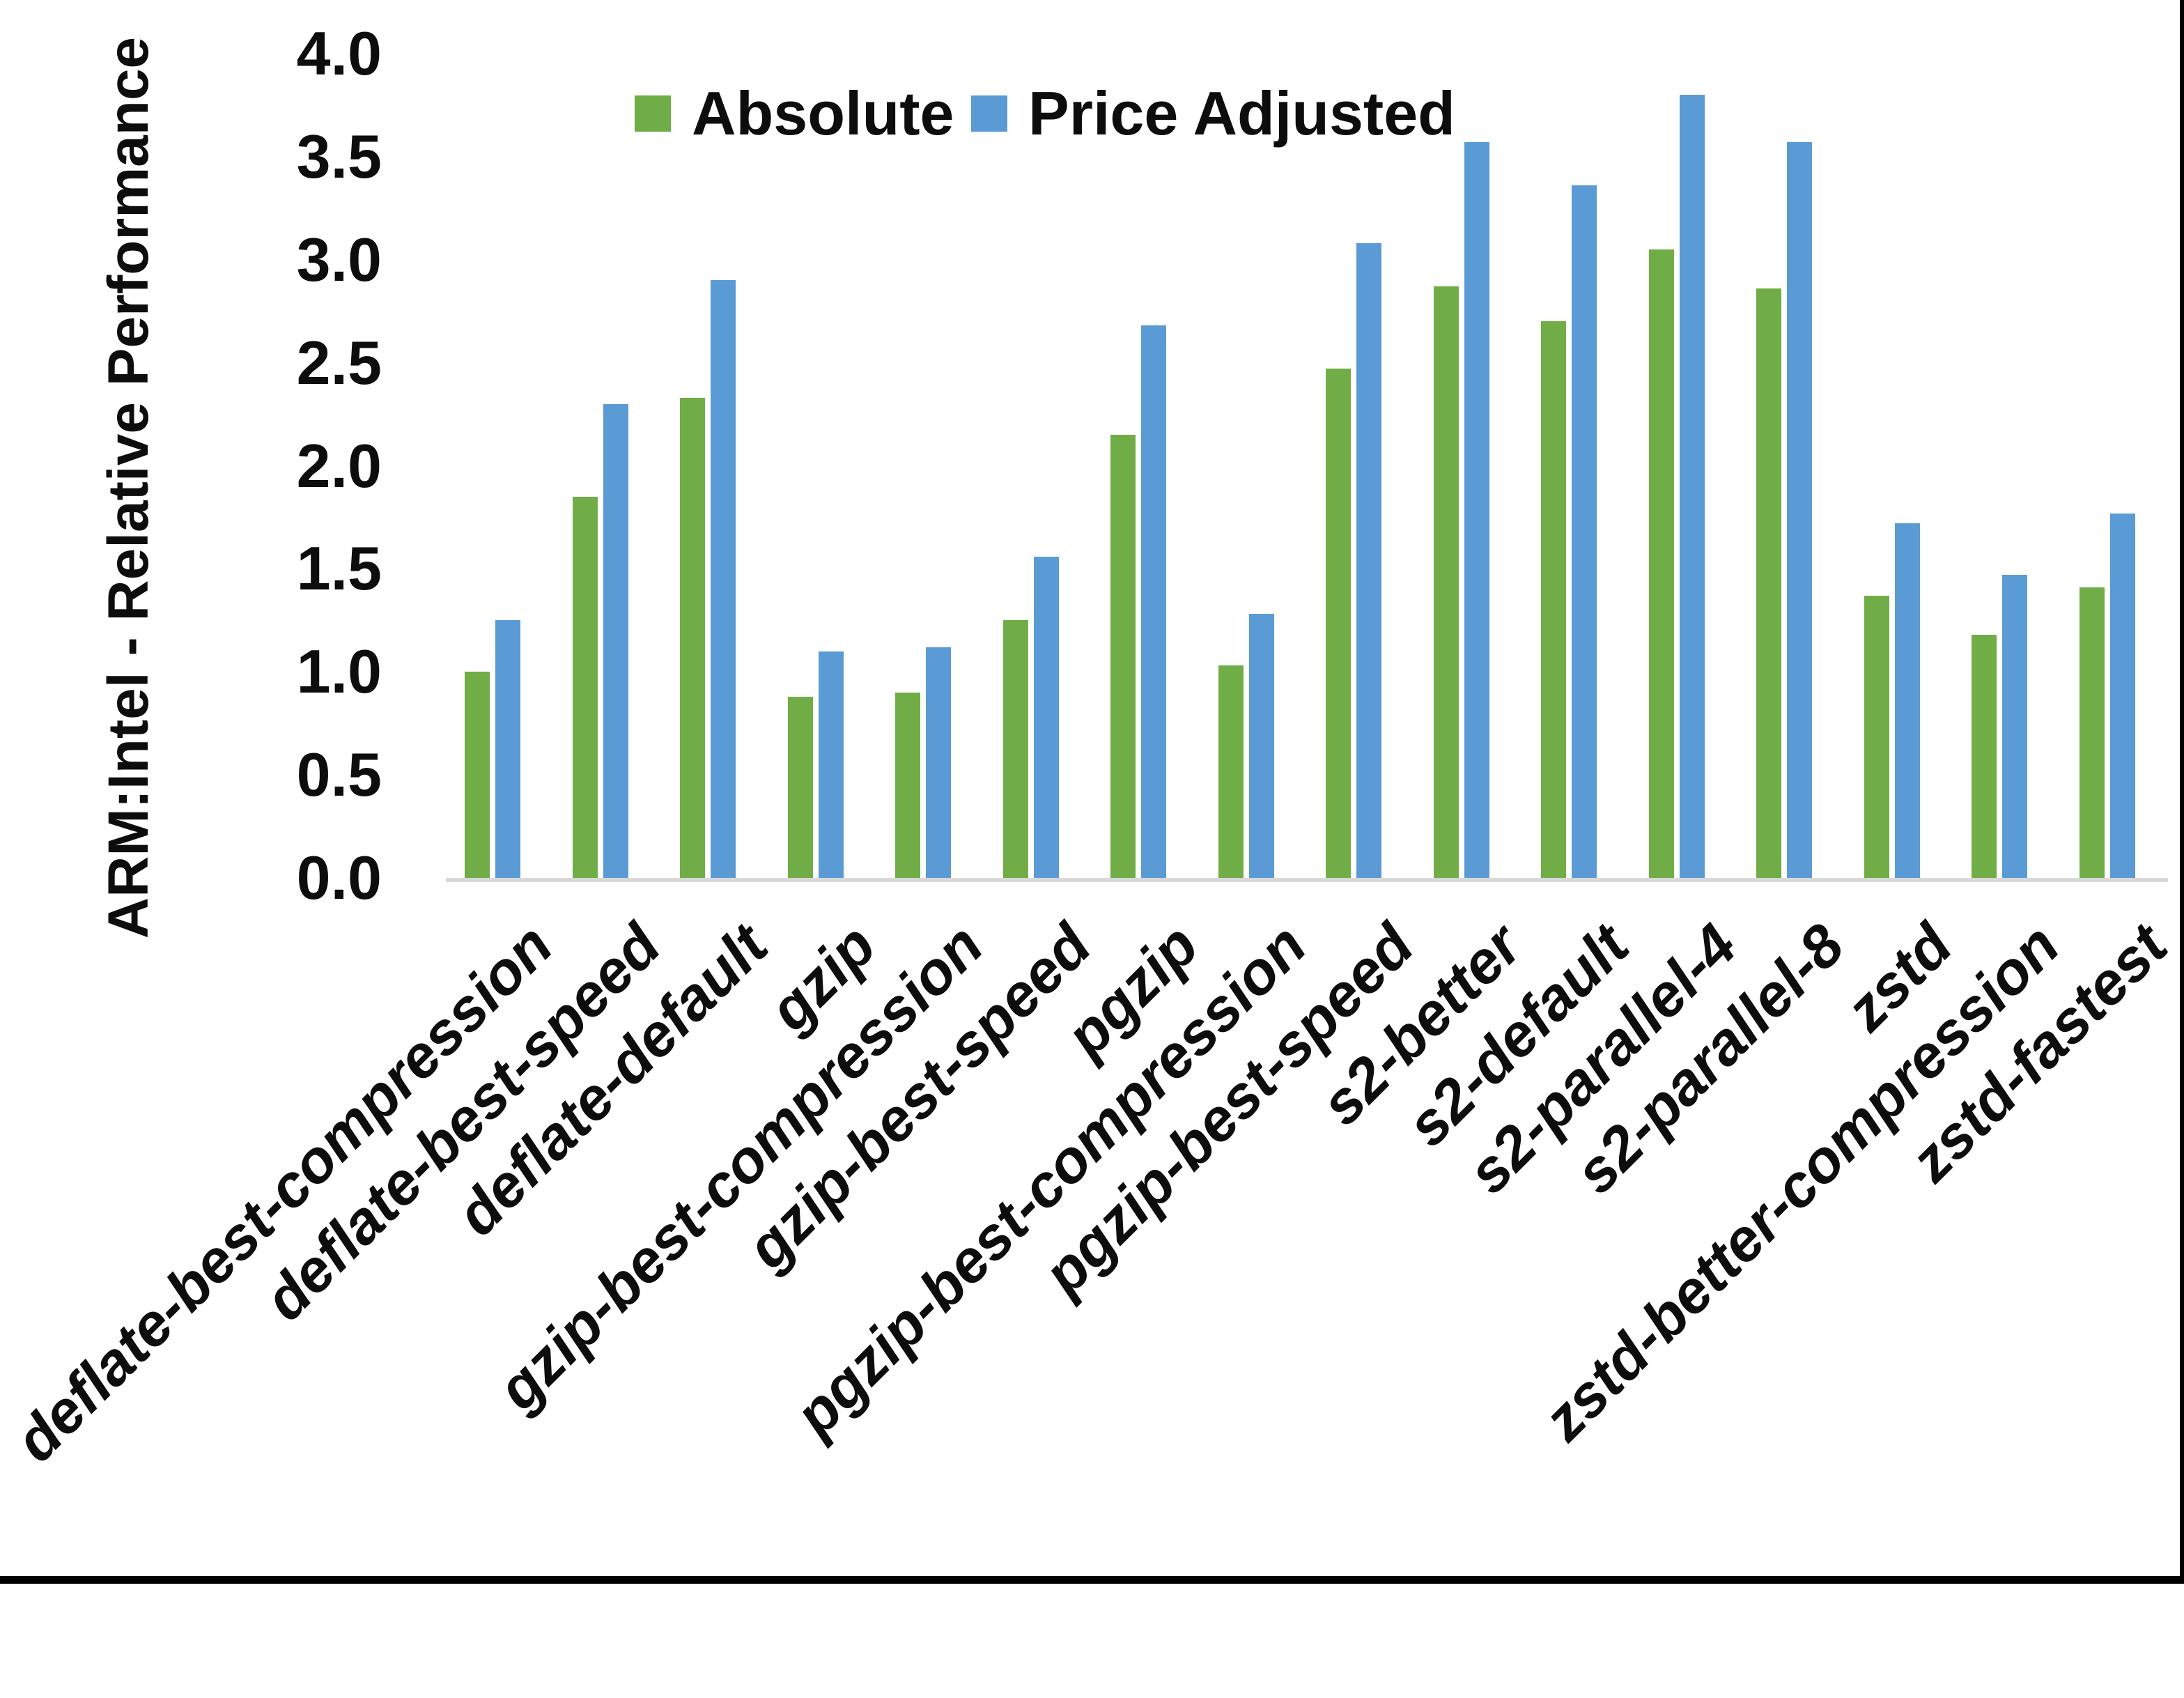  Describe the element at coordinates (339, 156) in the screenshot. I see `y-tick-label: 3.5` at that location.